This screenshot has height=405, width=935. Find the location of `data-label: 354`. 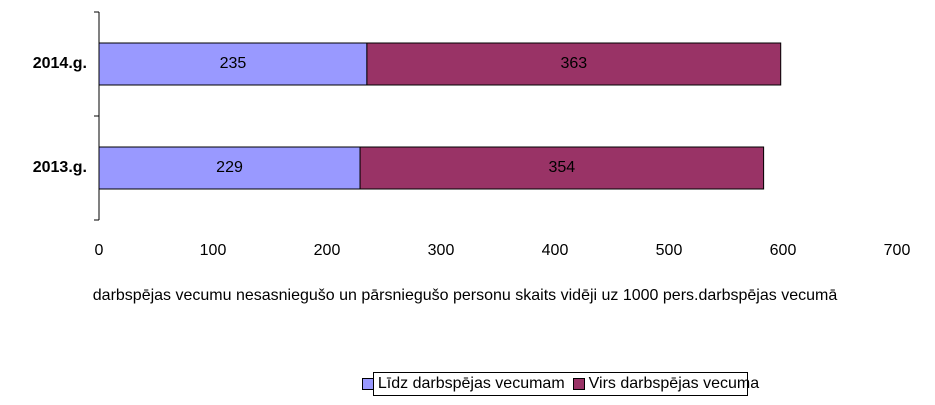

data-label: 354 is located at coordinates (561, 167).